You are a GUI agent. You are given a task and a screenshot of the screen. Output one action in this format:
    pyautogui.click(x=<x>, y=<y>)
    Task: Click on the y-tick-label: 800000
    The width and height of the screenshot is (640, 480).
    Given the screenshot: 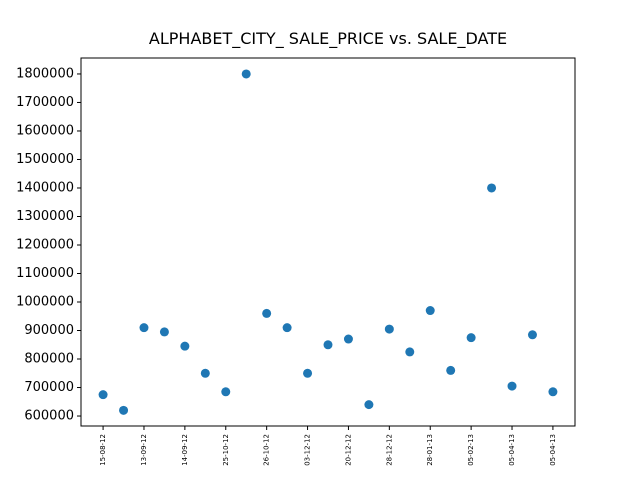 What is the action you would take?
    pyautogui.click(x=49, y=359)
    